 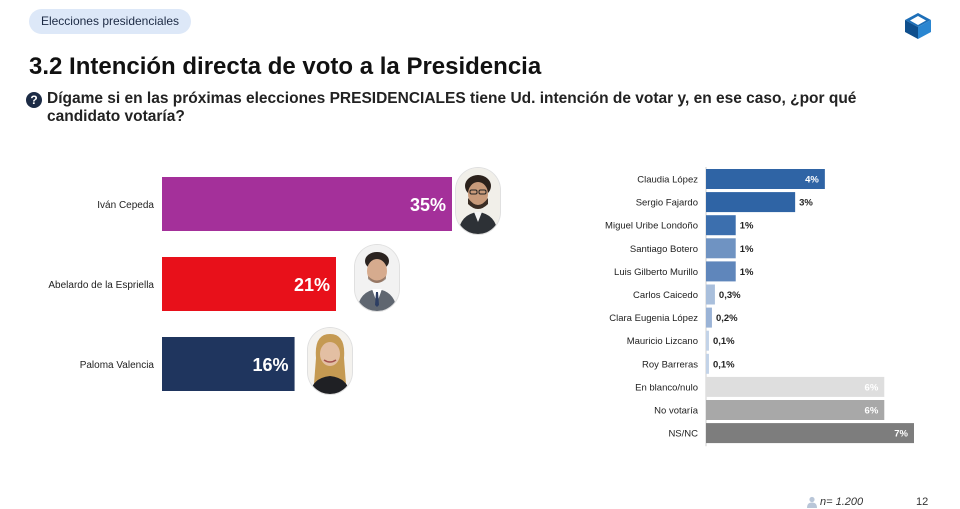 I want to click on value-label-miguel-uribe-londono: 1%, so click(x=747, y=226).